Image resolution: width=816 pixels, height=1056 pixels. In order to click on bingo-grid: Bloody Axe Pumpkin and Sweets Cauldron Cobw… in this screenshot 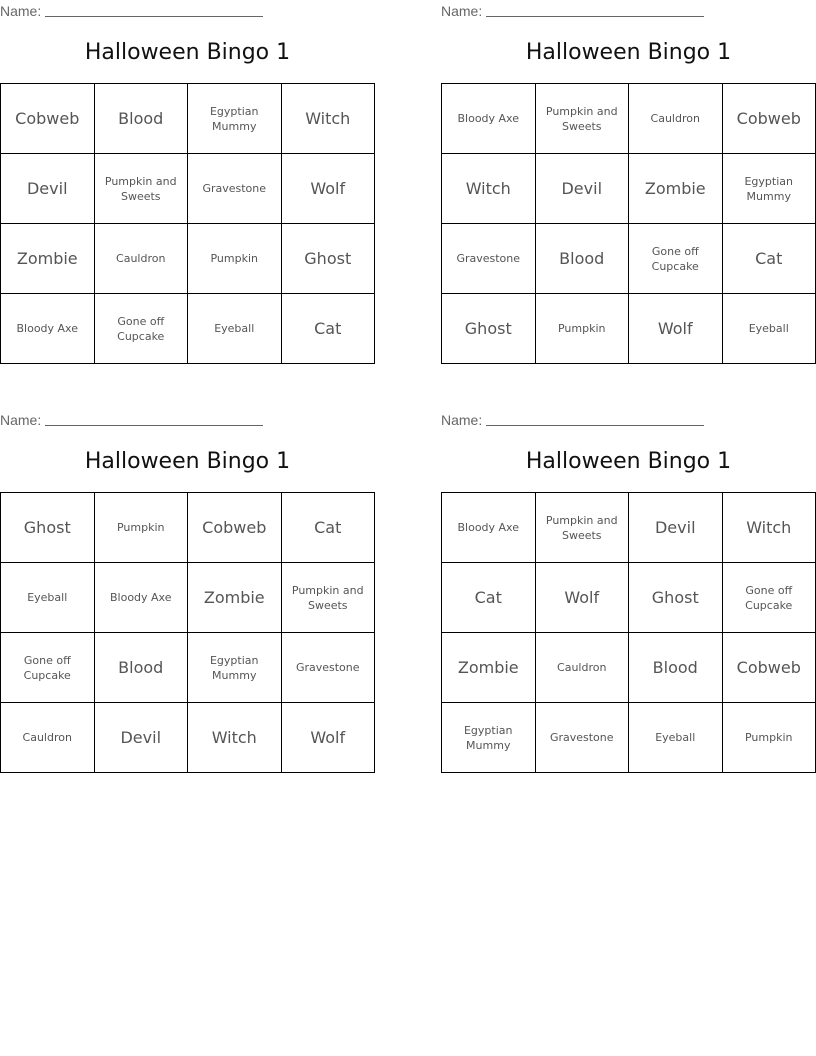, I will do `click(628, 223)`.